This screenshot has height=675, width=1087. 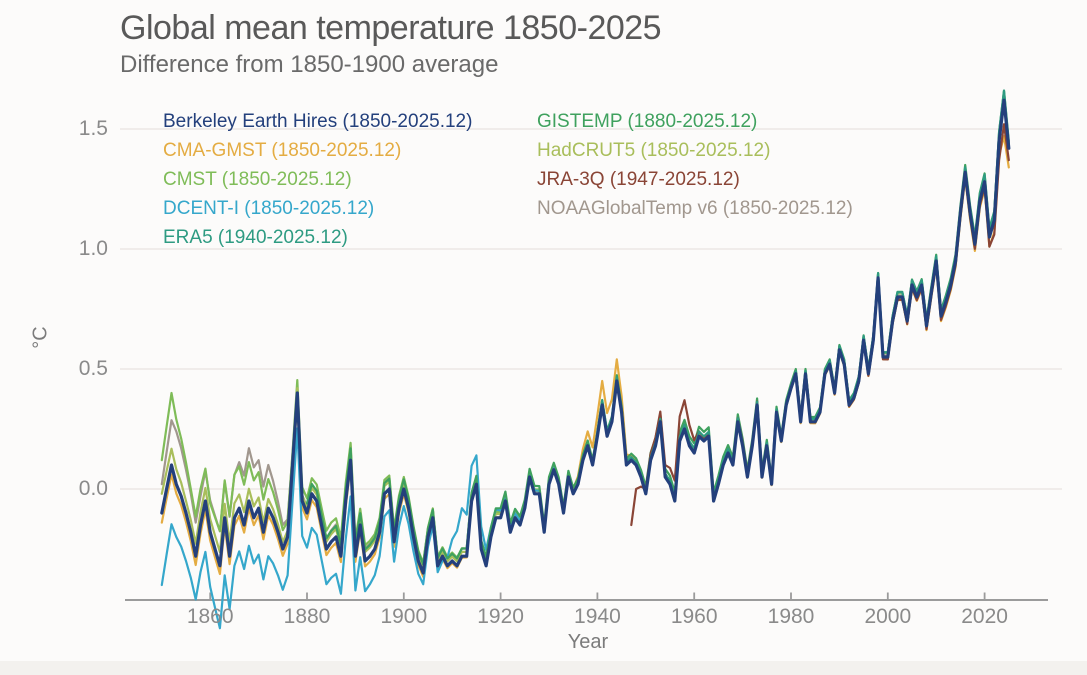 What do you see at coordinates (404, 616) in the screenshot?
I see `x-tick-label-1900: 1900` at bounding box center [404, 616].